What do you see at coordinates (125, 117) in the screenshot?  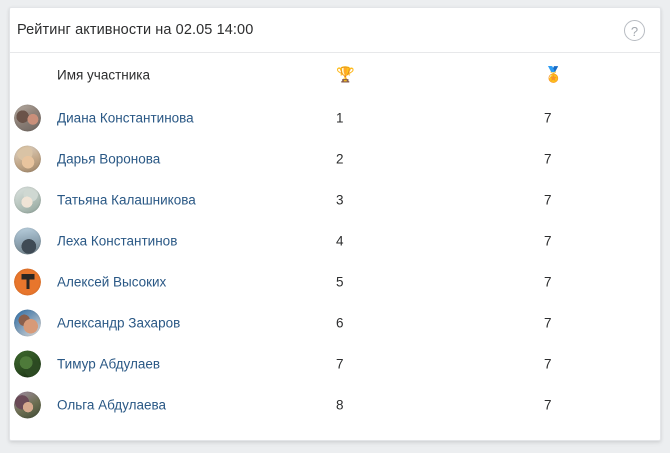 I see `participant-name: Диана Константинова` at bounding box center [125, 117].